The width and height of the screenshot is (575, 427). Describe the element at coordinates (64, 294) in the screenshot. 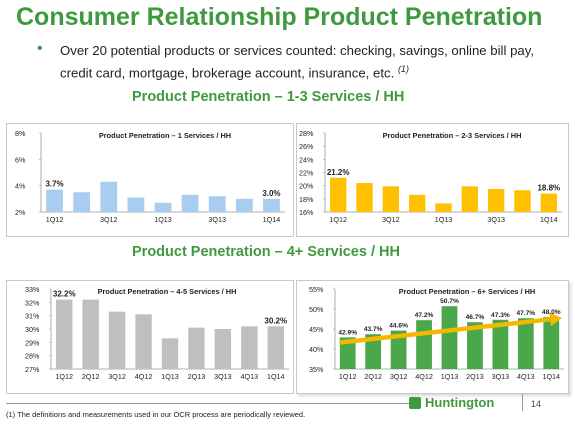

I see `data-label: 32.2%` at that location.